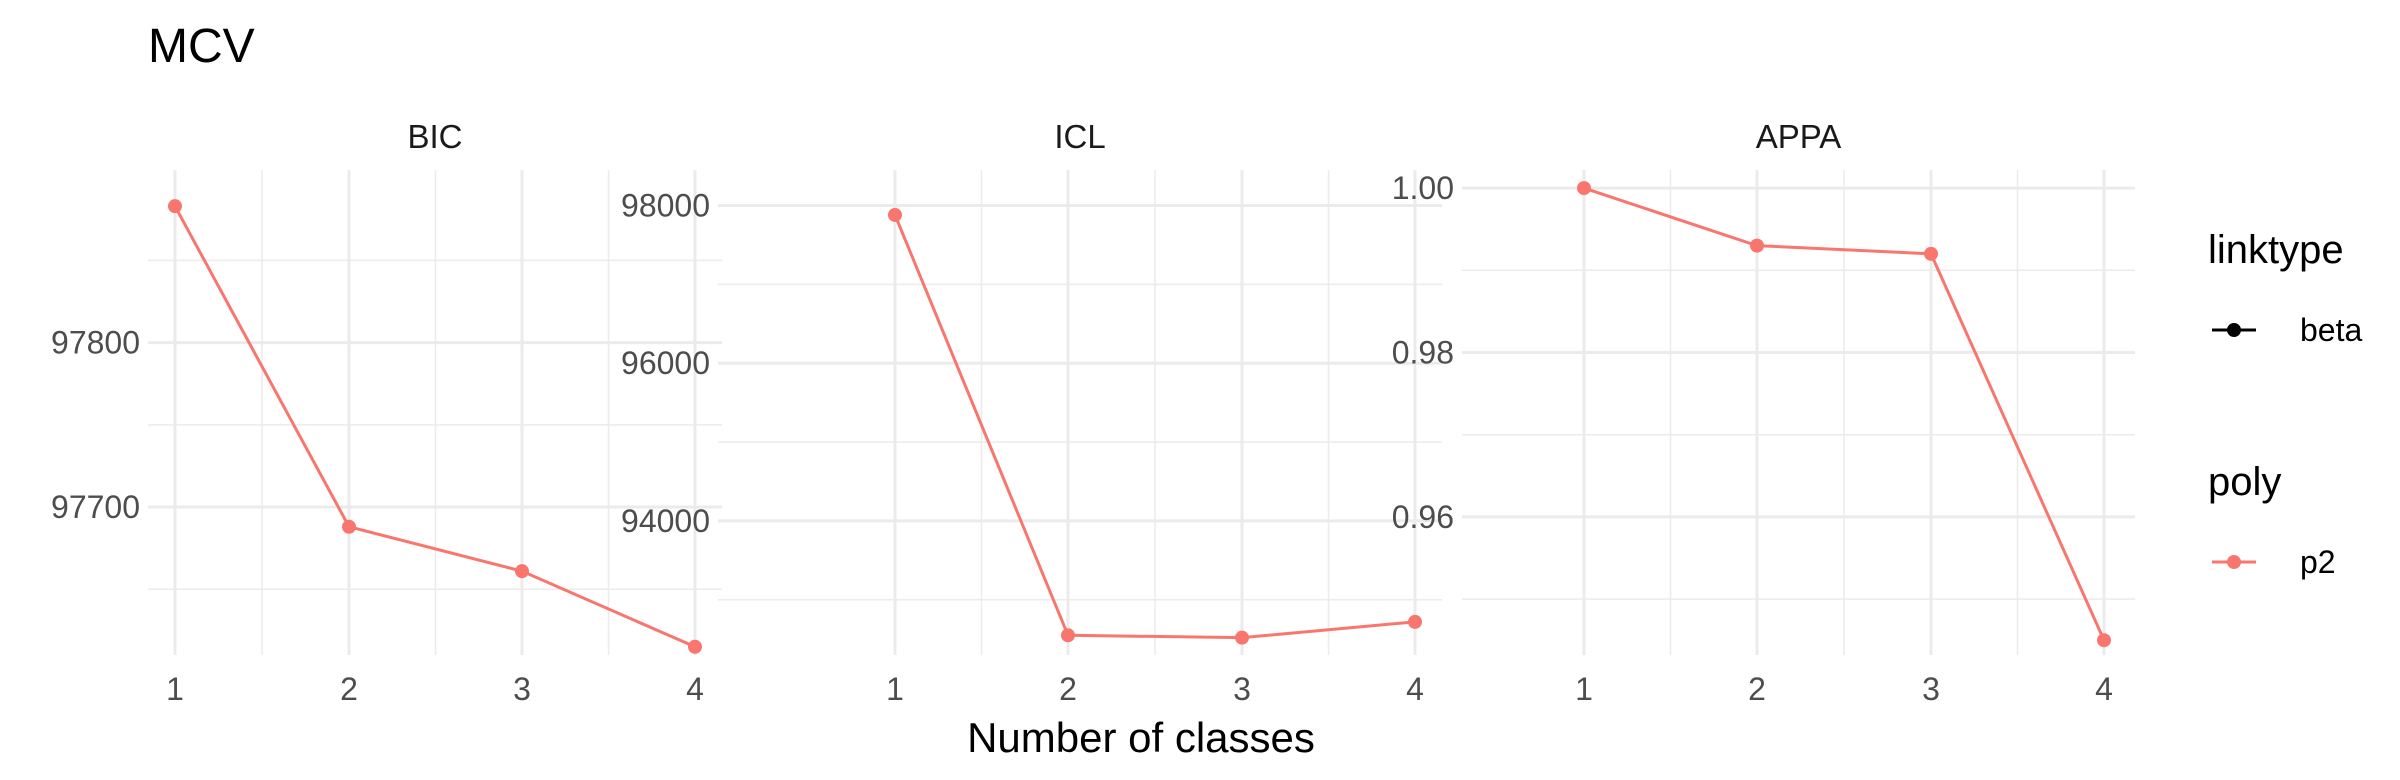 This screenshot has height=780, width=2400. I want to click on legend-item-label: beta, so click(2331, 330).